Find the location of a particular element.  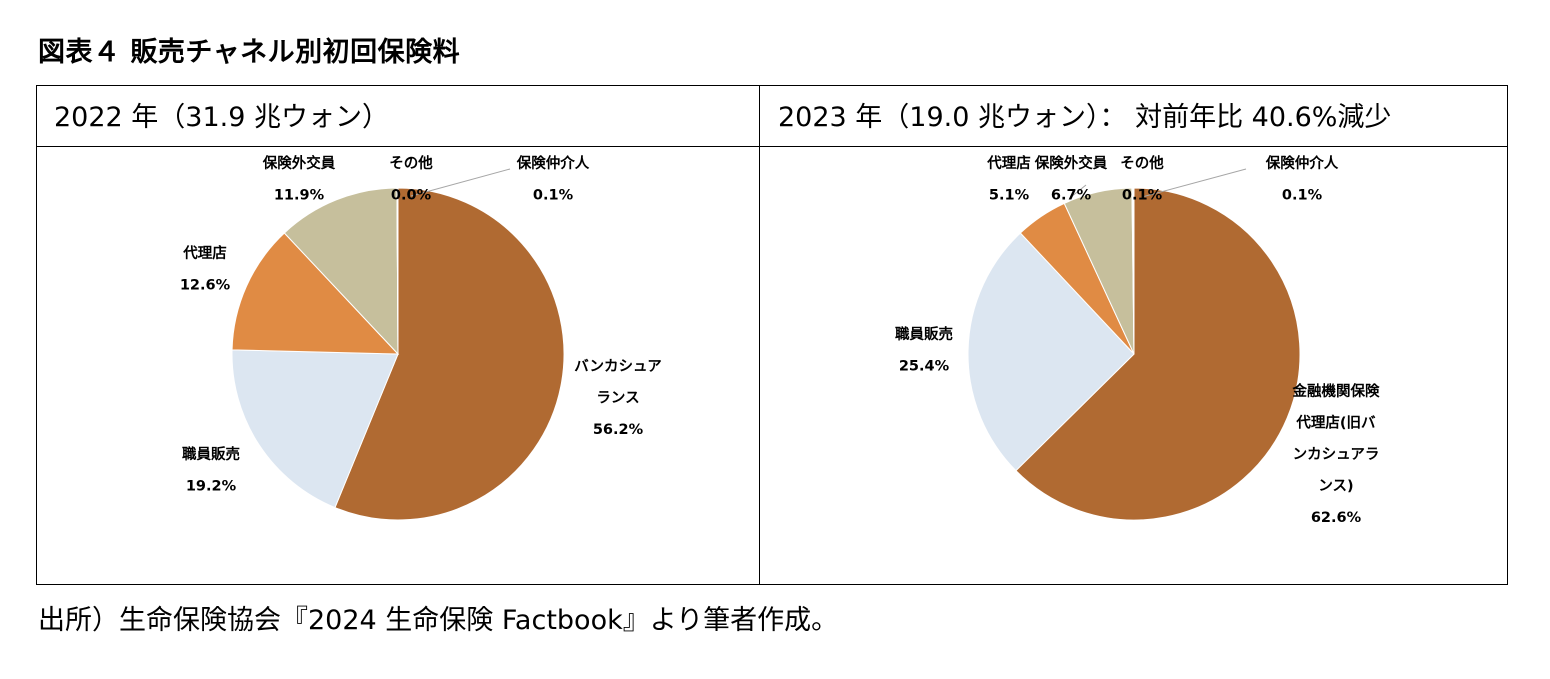

pie-2023-name-label-2-0: 代理店 is located at coordinates (1008, 163).